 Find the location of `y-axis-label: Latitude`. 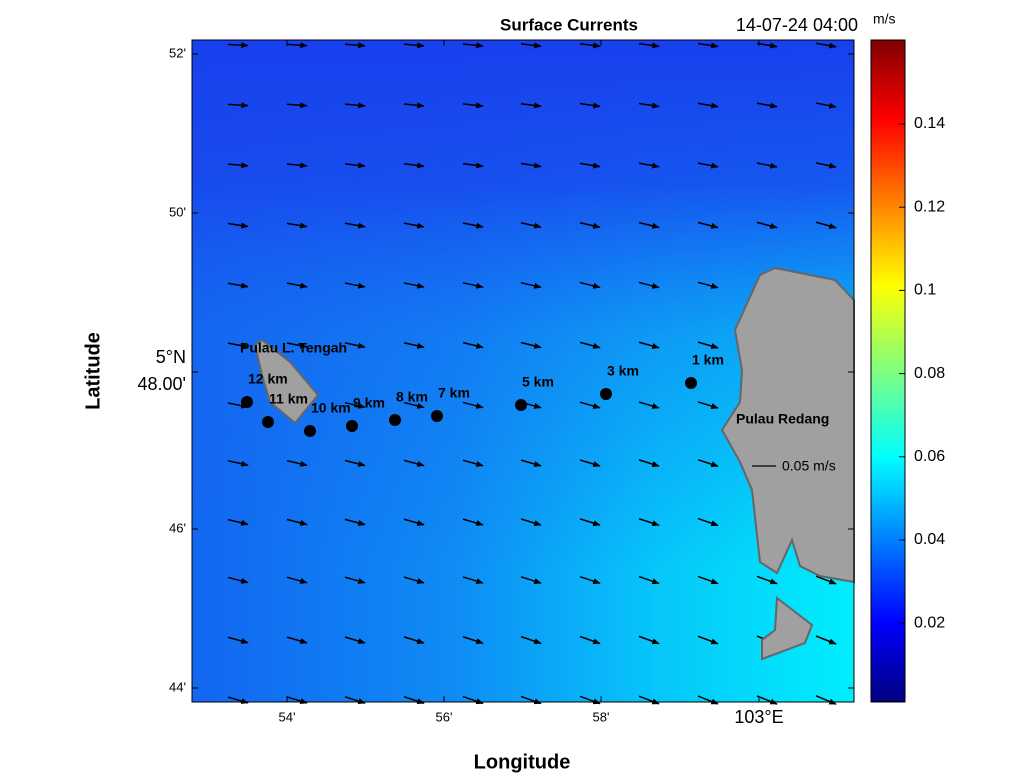

y-axis-label: Latitude is located at coordinates (93, 371).